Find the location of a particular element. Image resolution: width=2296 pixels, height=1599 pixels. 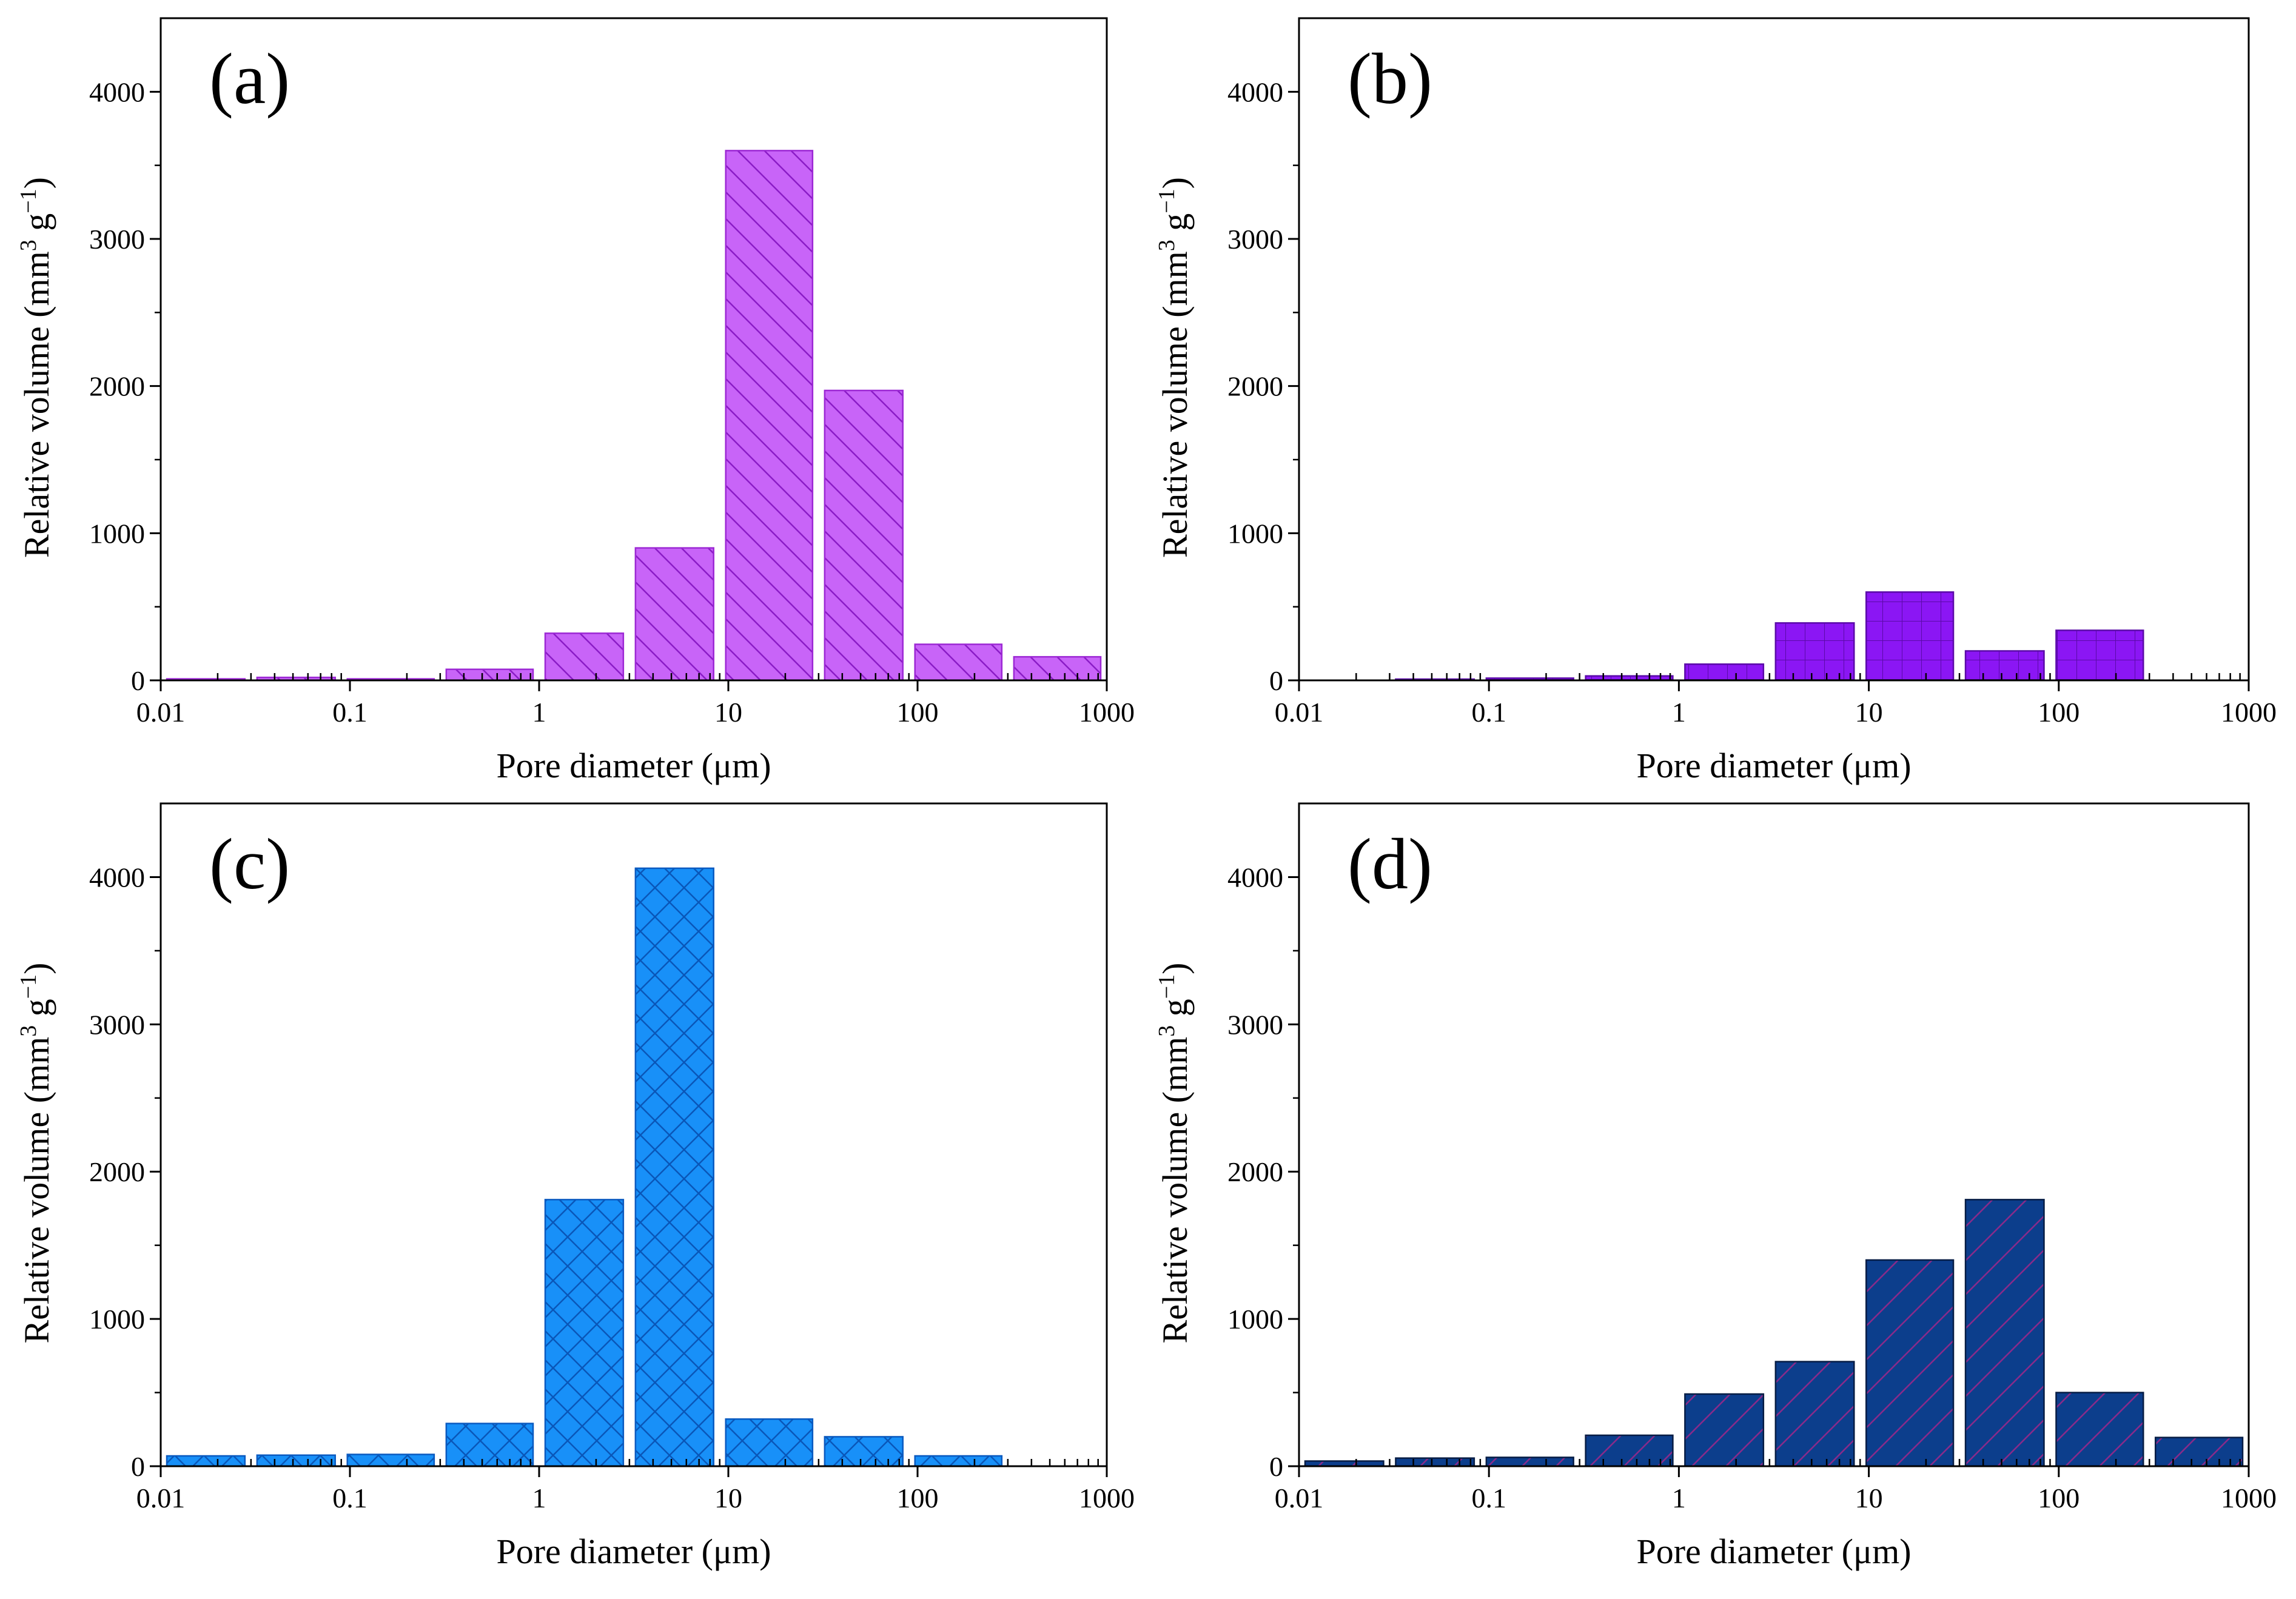

panel-a-y-tick: 4000 is located at coordinates (125, 91).